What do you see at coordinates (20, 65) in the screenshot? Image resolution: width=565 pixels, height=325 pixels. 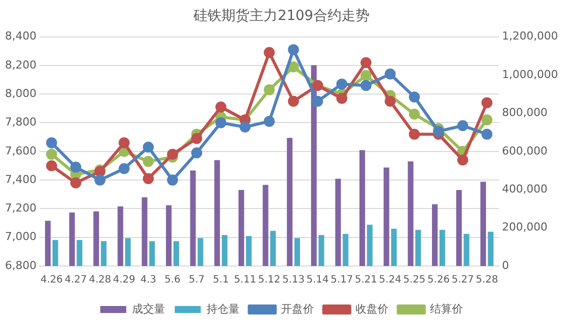 I see `y-tick-label: 8,200` at bounding box center [20, 65].